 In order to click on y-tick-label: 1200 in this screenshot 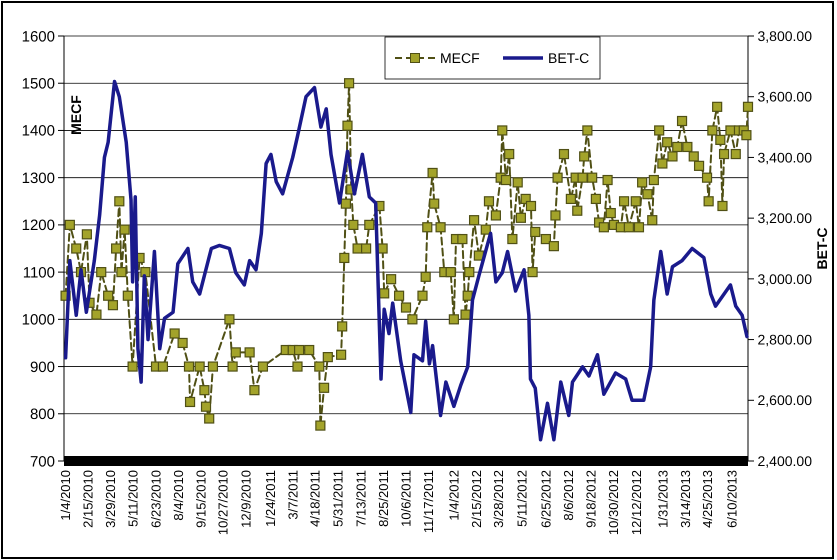, I will do `click(38, 225)`.